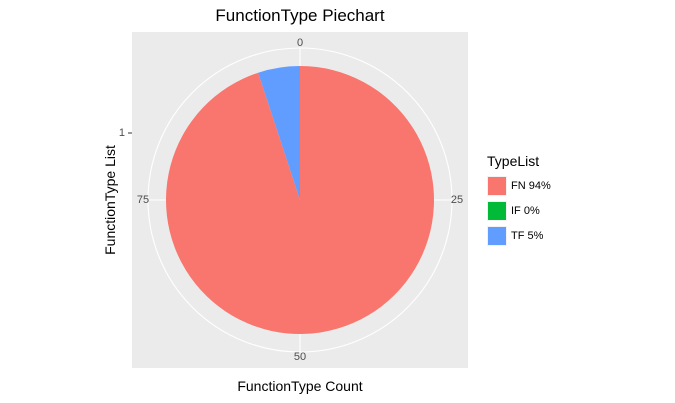  Describe the element at coordinates (300, 357) in the screenshot. I see `theta-tick-label-50: 50` at that location.